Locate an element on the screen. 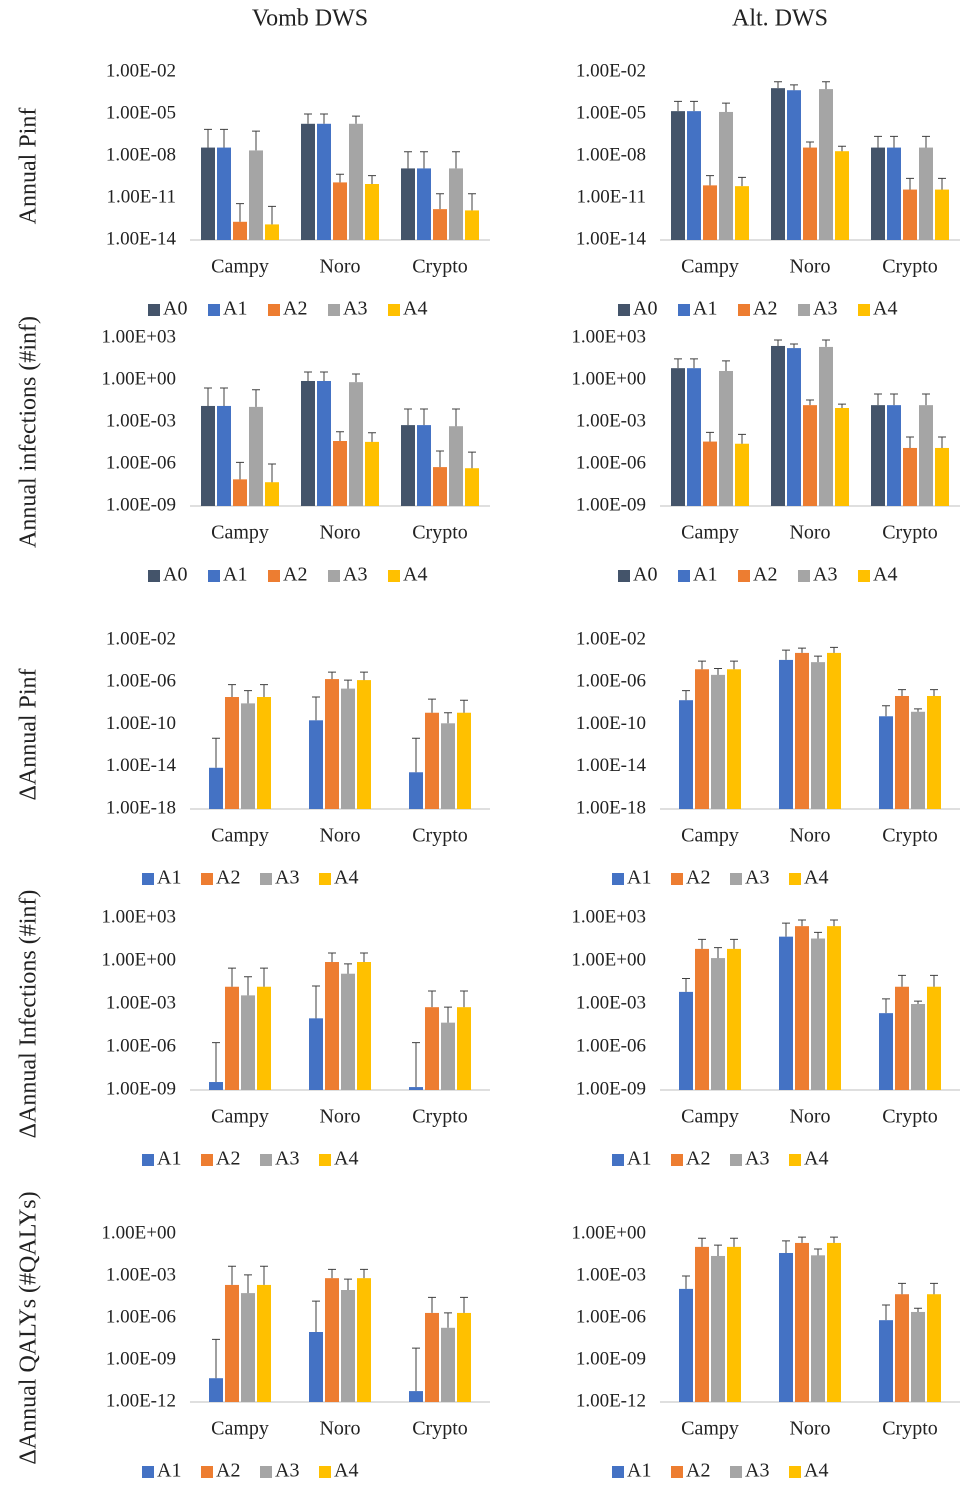 The height and width of the screenshot is (1488, 972). y-tick-label: 1.00E-05 is located at coordinates (611, 112).